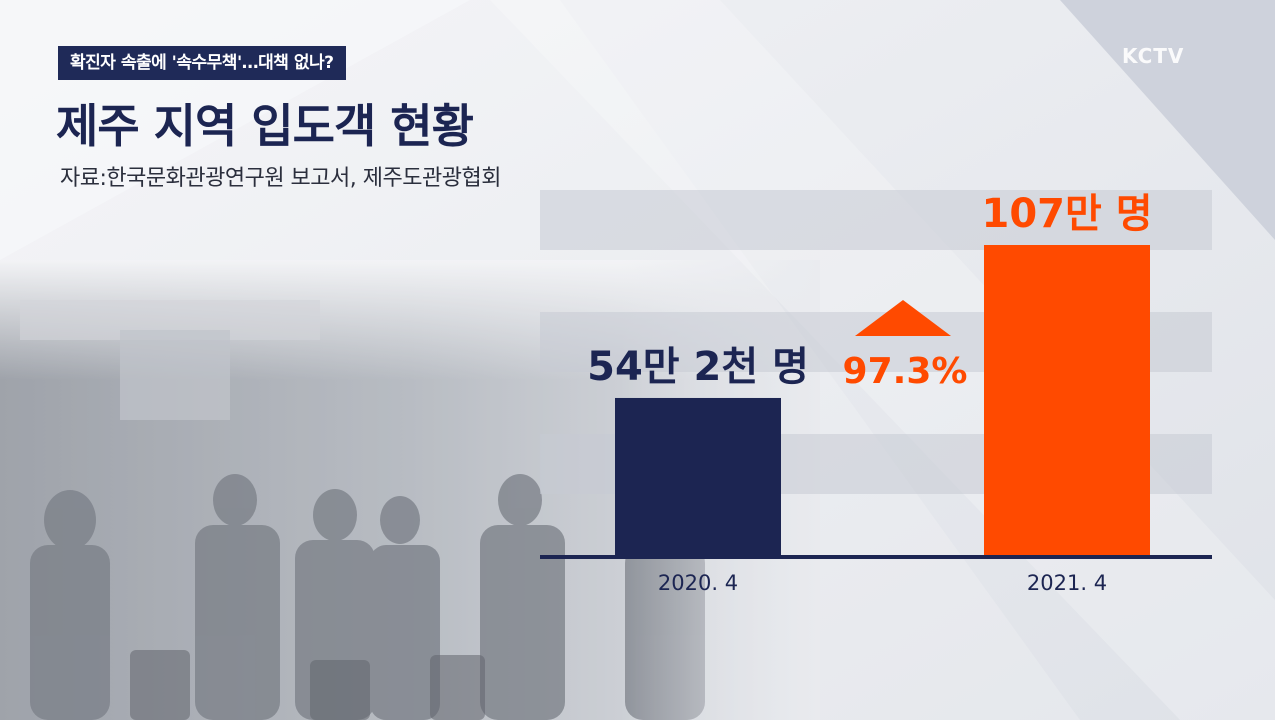  What do you see at coordinates (1153, 56) in the screenshot?
I see `channel-logo: KCTV` at bounding box center [1153, 56].